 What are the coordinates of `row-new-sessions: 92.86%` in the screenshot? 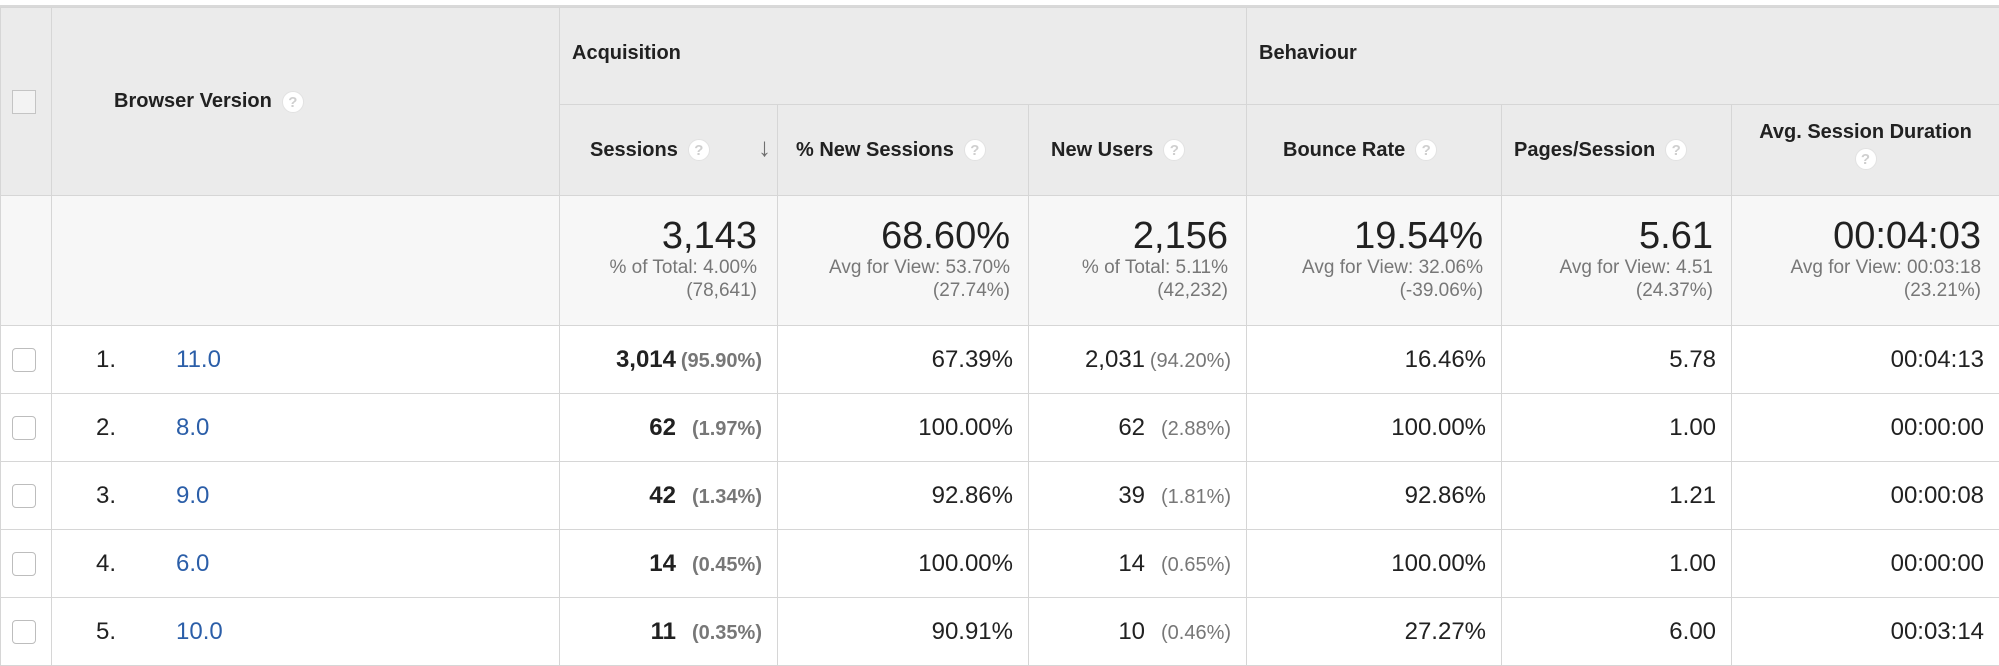 It's located at (903, 495).